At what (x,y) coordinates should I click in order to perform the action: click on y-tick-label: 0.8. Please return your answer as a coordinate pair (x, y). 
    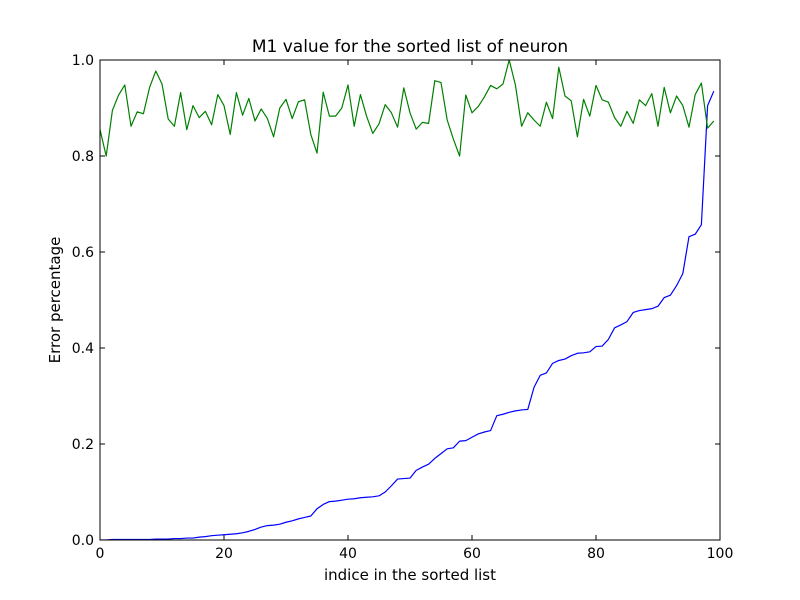
    Looking at the image, I should click on (83, 157).